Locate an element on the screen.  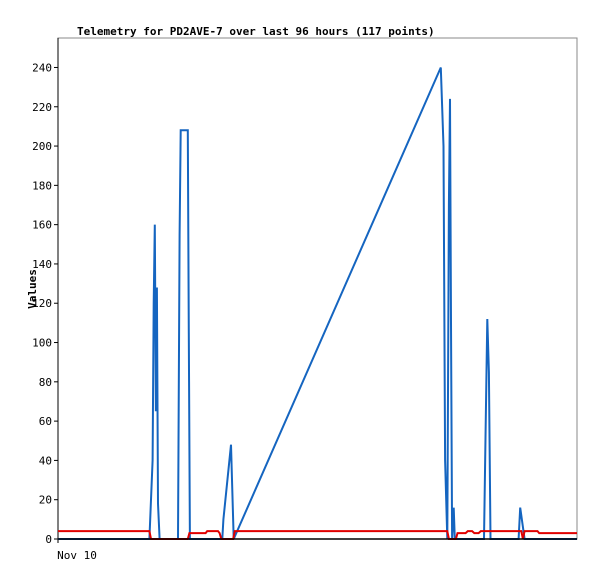
y-tick-label: 40 is located at coordinates (45, 460).